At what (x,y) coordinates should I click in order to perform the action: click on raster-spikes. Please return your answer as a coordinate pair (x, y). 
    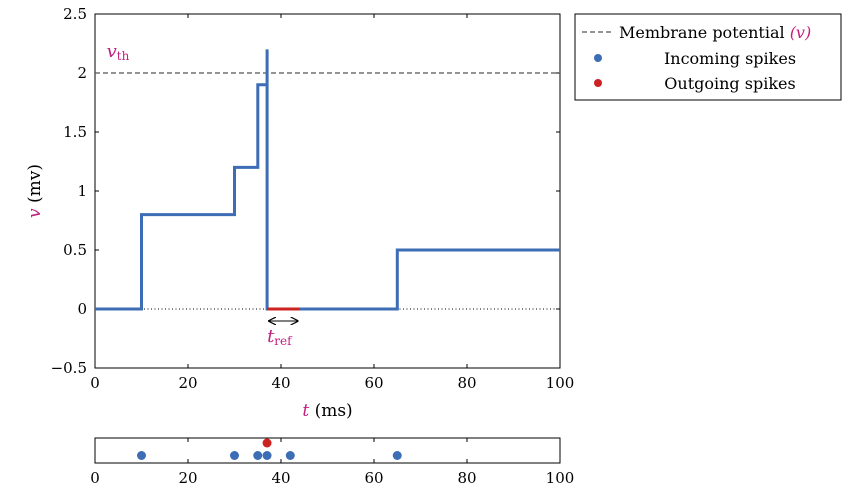
    Looking at the image, I should click on (269, 449).